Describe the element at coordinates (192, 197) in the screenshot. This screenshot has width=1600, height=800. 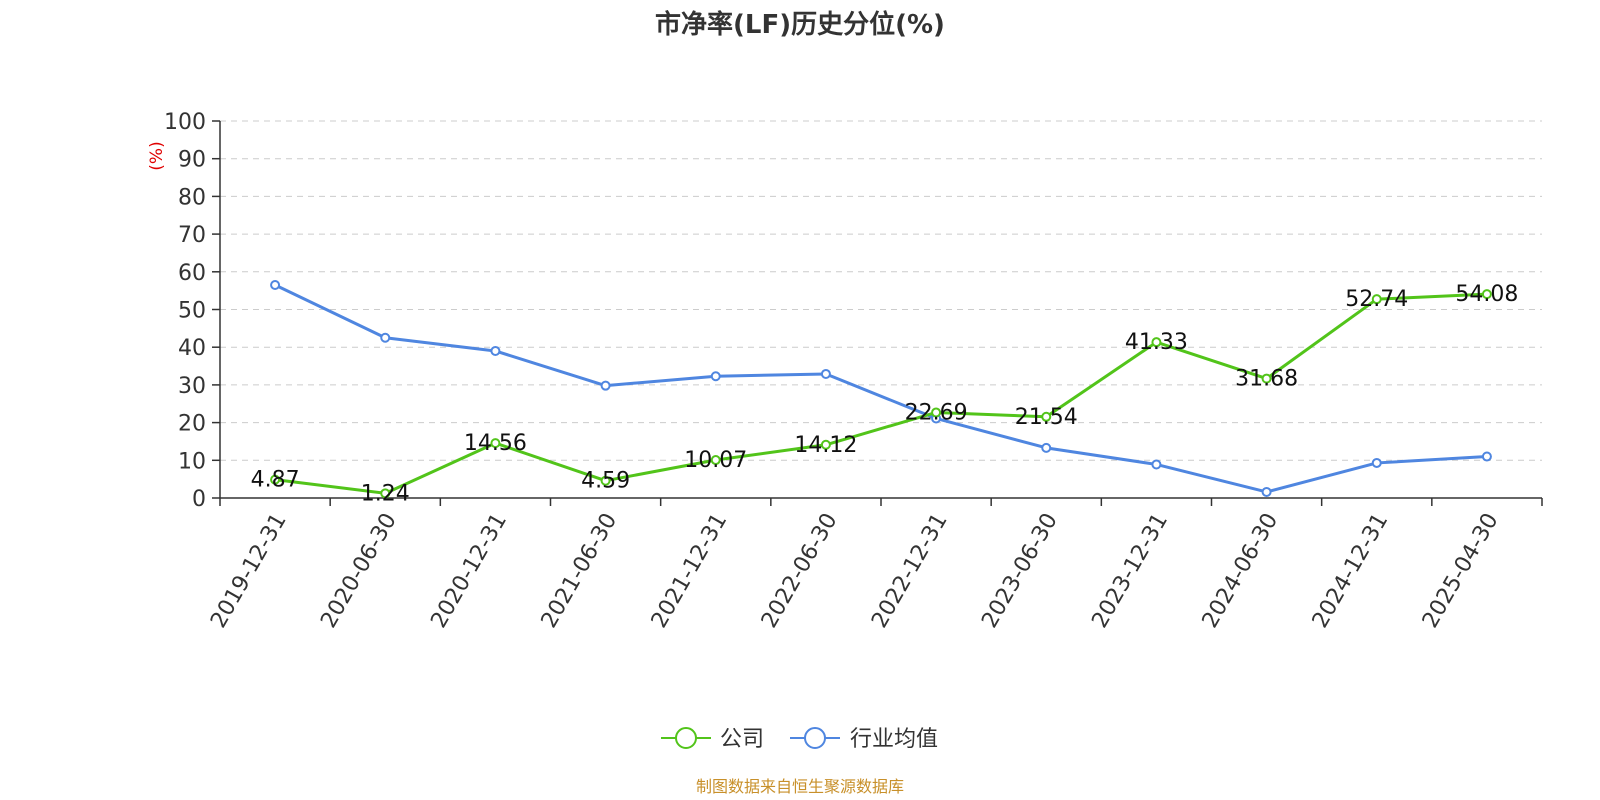
I see `y-tick-label: 80` at that location.